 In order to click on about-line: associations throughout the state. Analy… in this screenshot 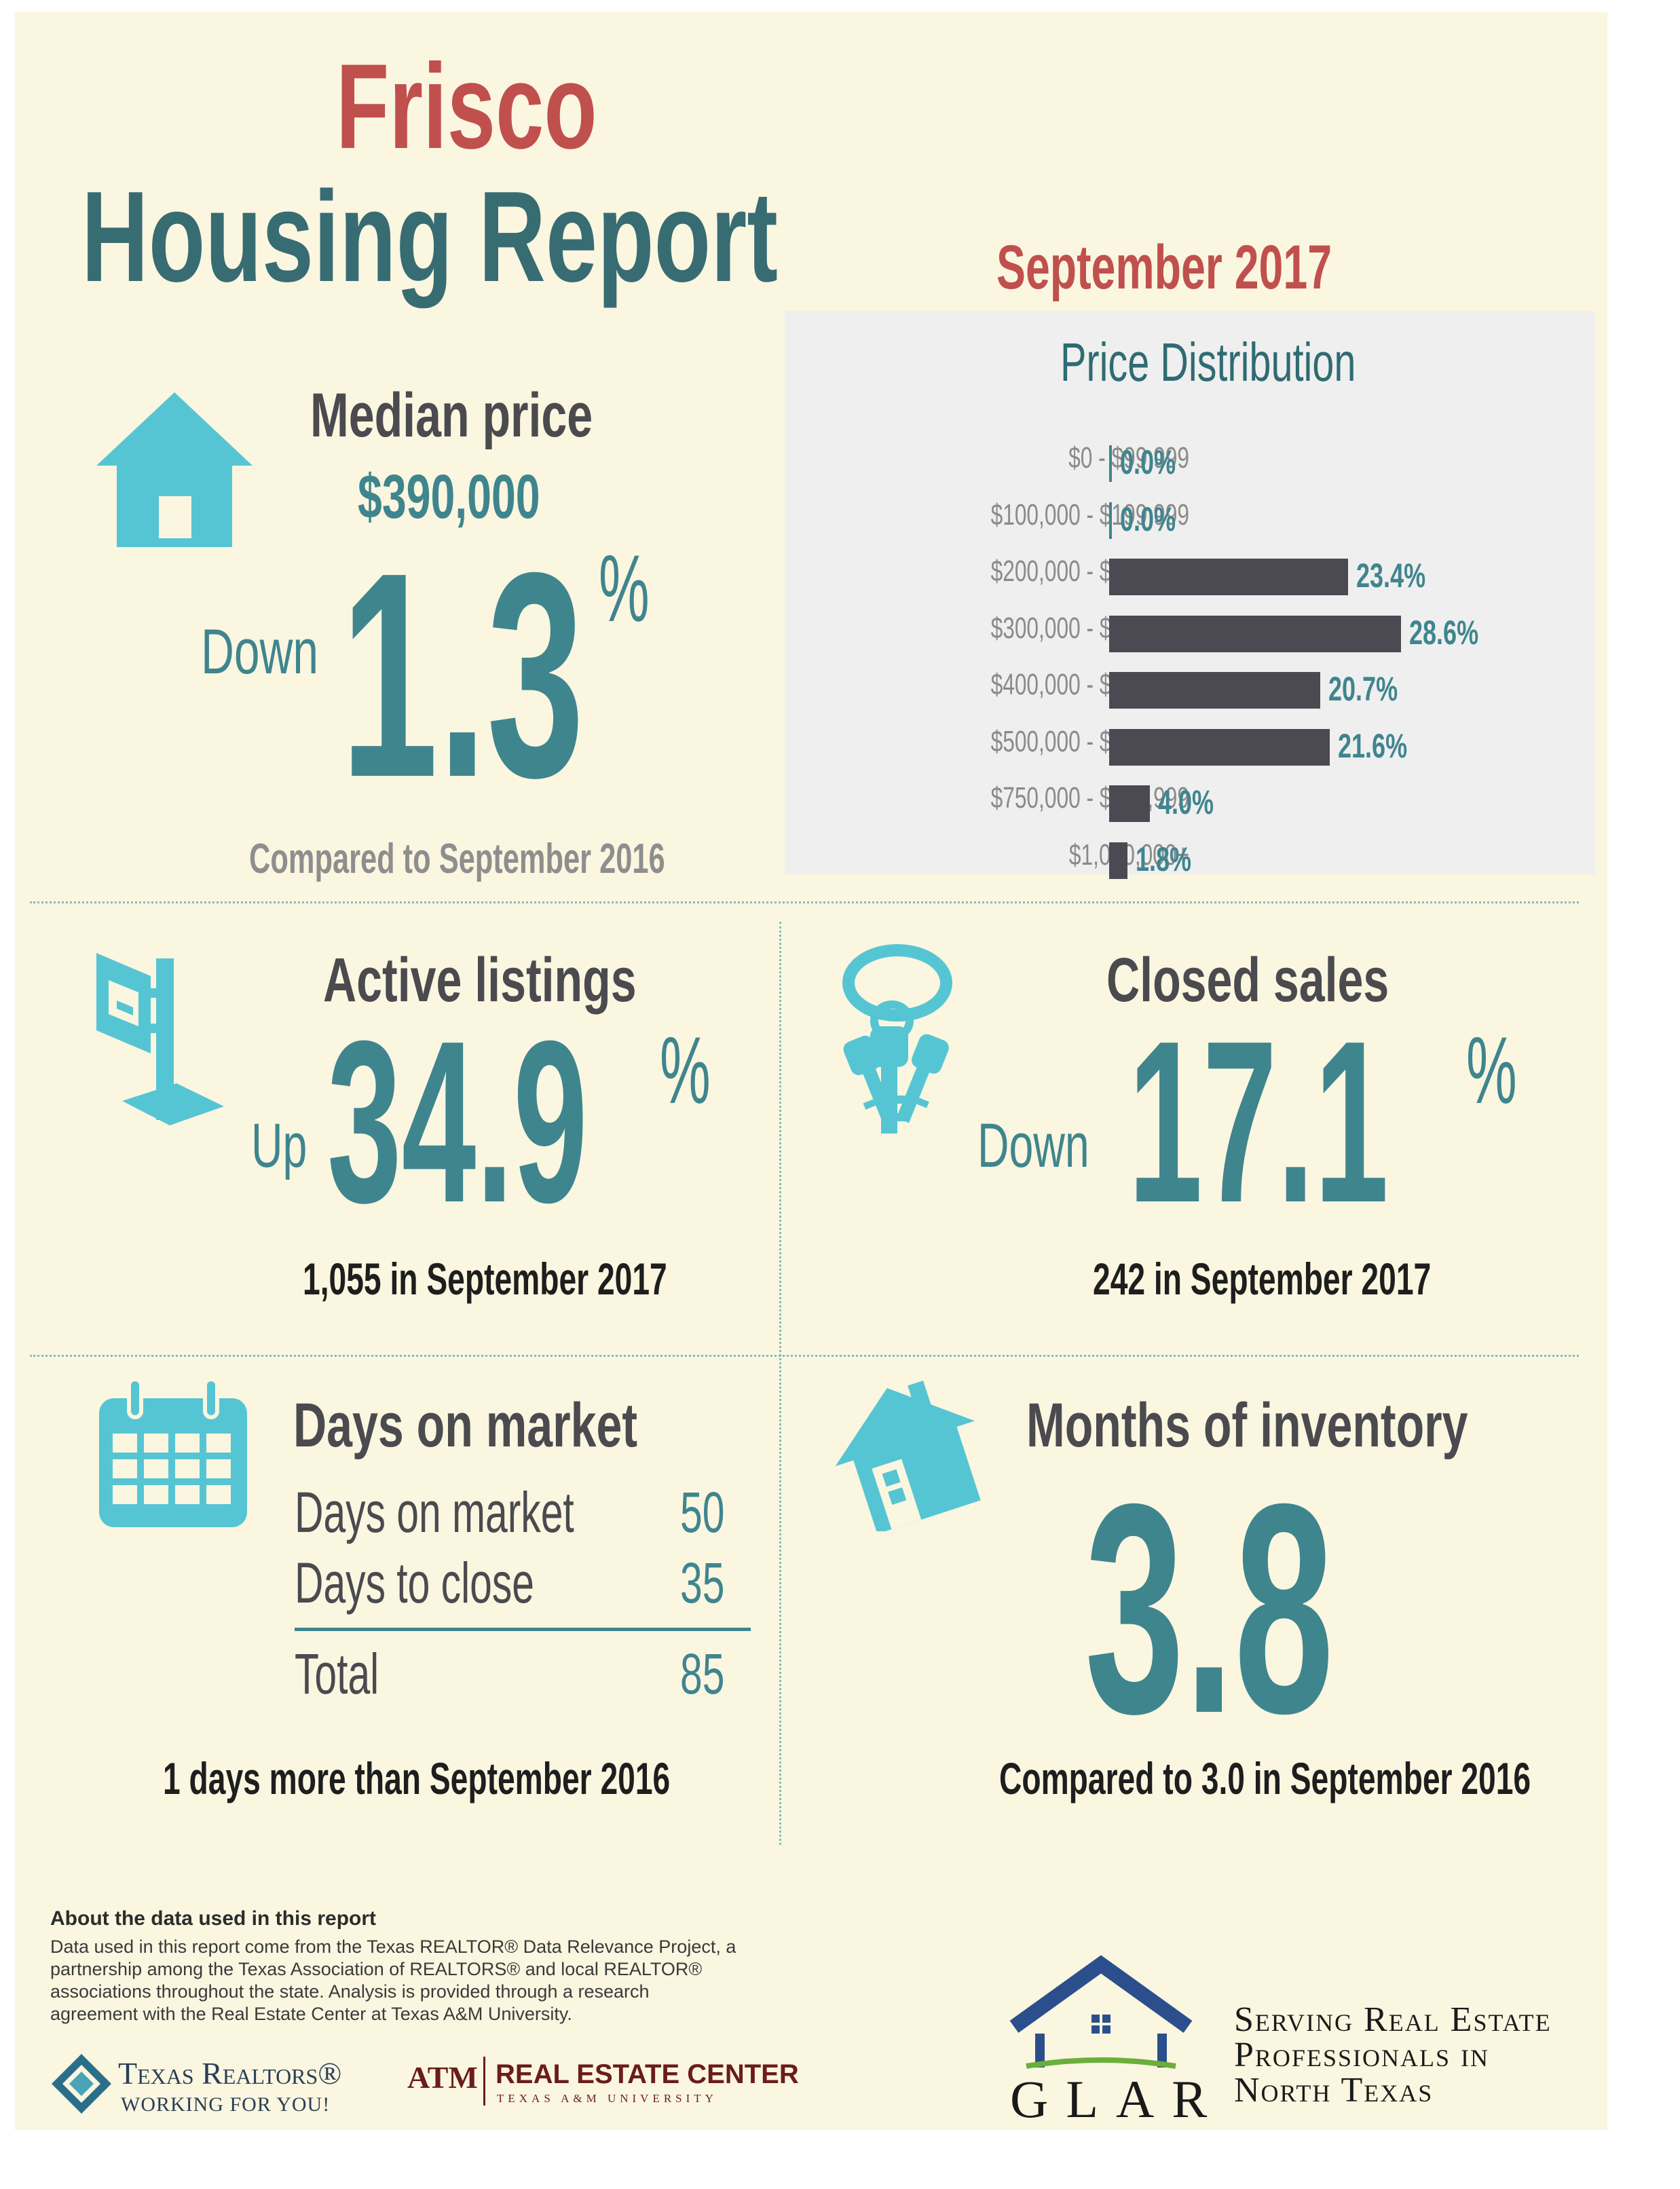, I will do `click(350, 1991)`.